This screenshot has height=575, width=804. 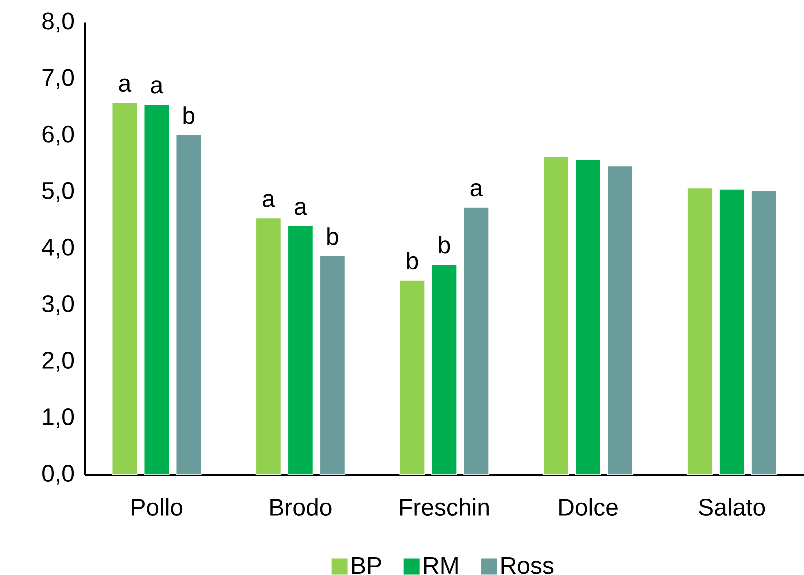 I want to click on y-tick-label: 1,0, so click(x=58, y=418).